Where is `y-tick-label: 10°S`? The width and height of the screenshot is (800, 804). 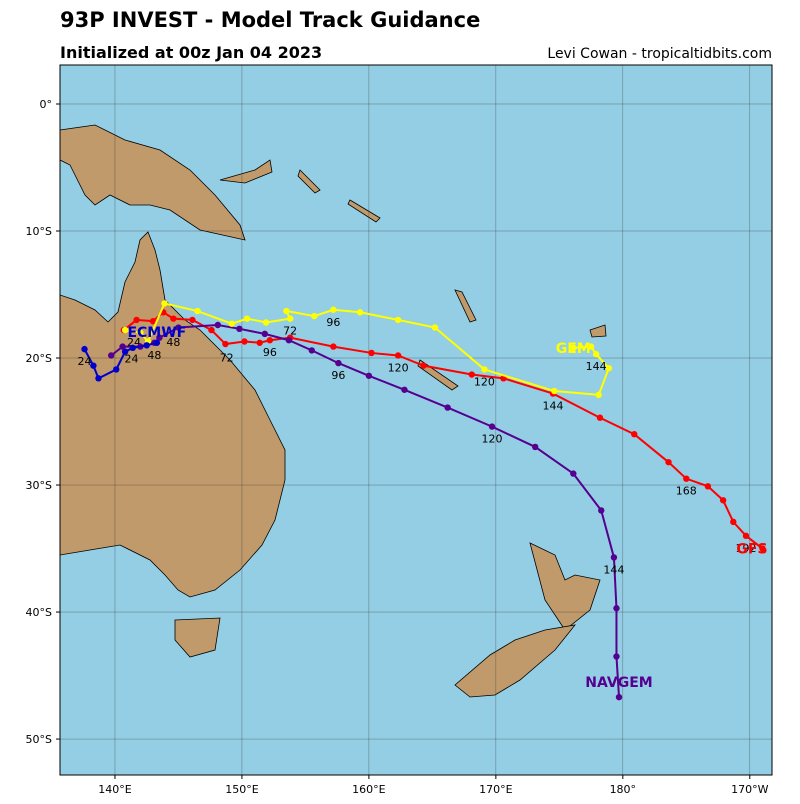 y-tick-label: 10°S is located at coordinates (39, 231).